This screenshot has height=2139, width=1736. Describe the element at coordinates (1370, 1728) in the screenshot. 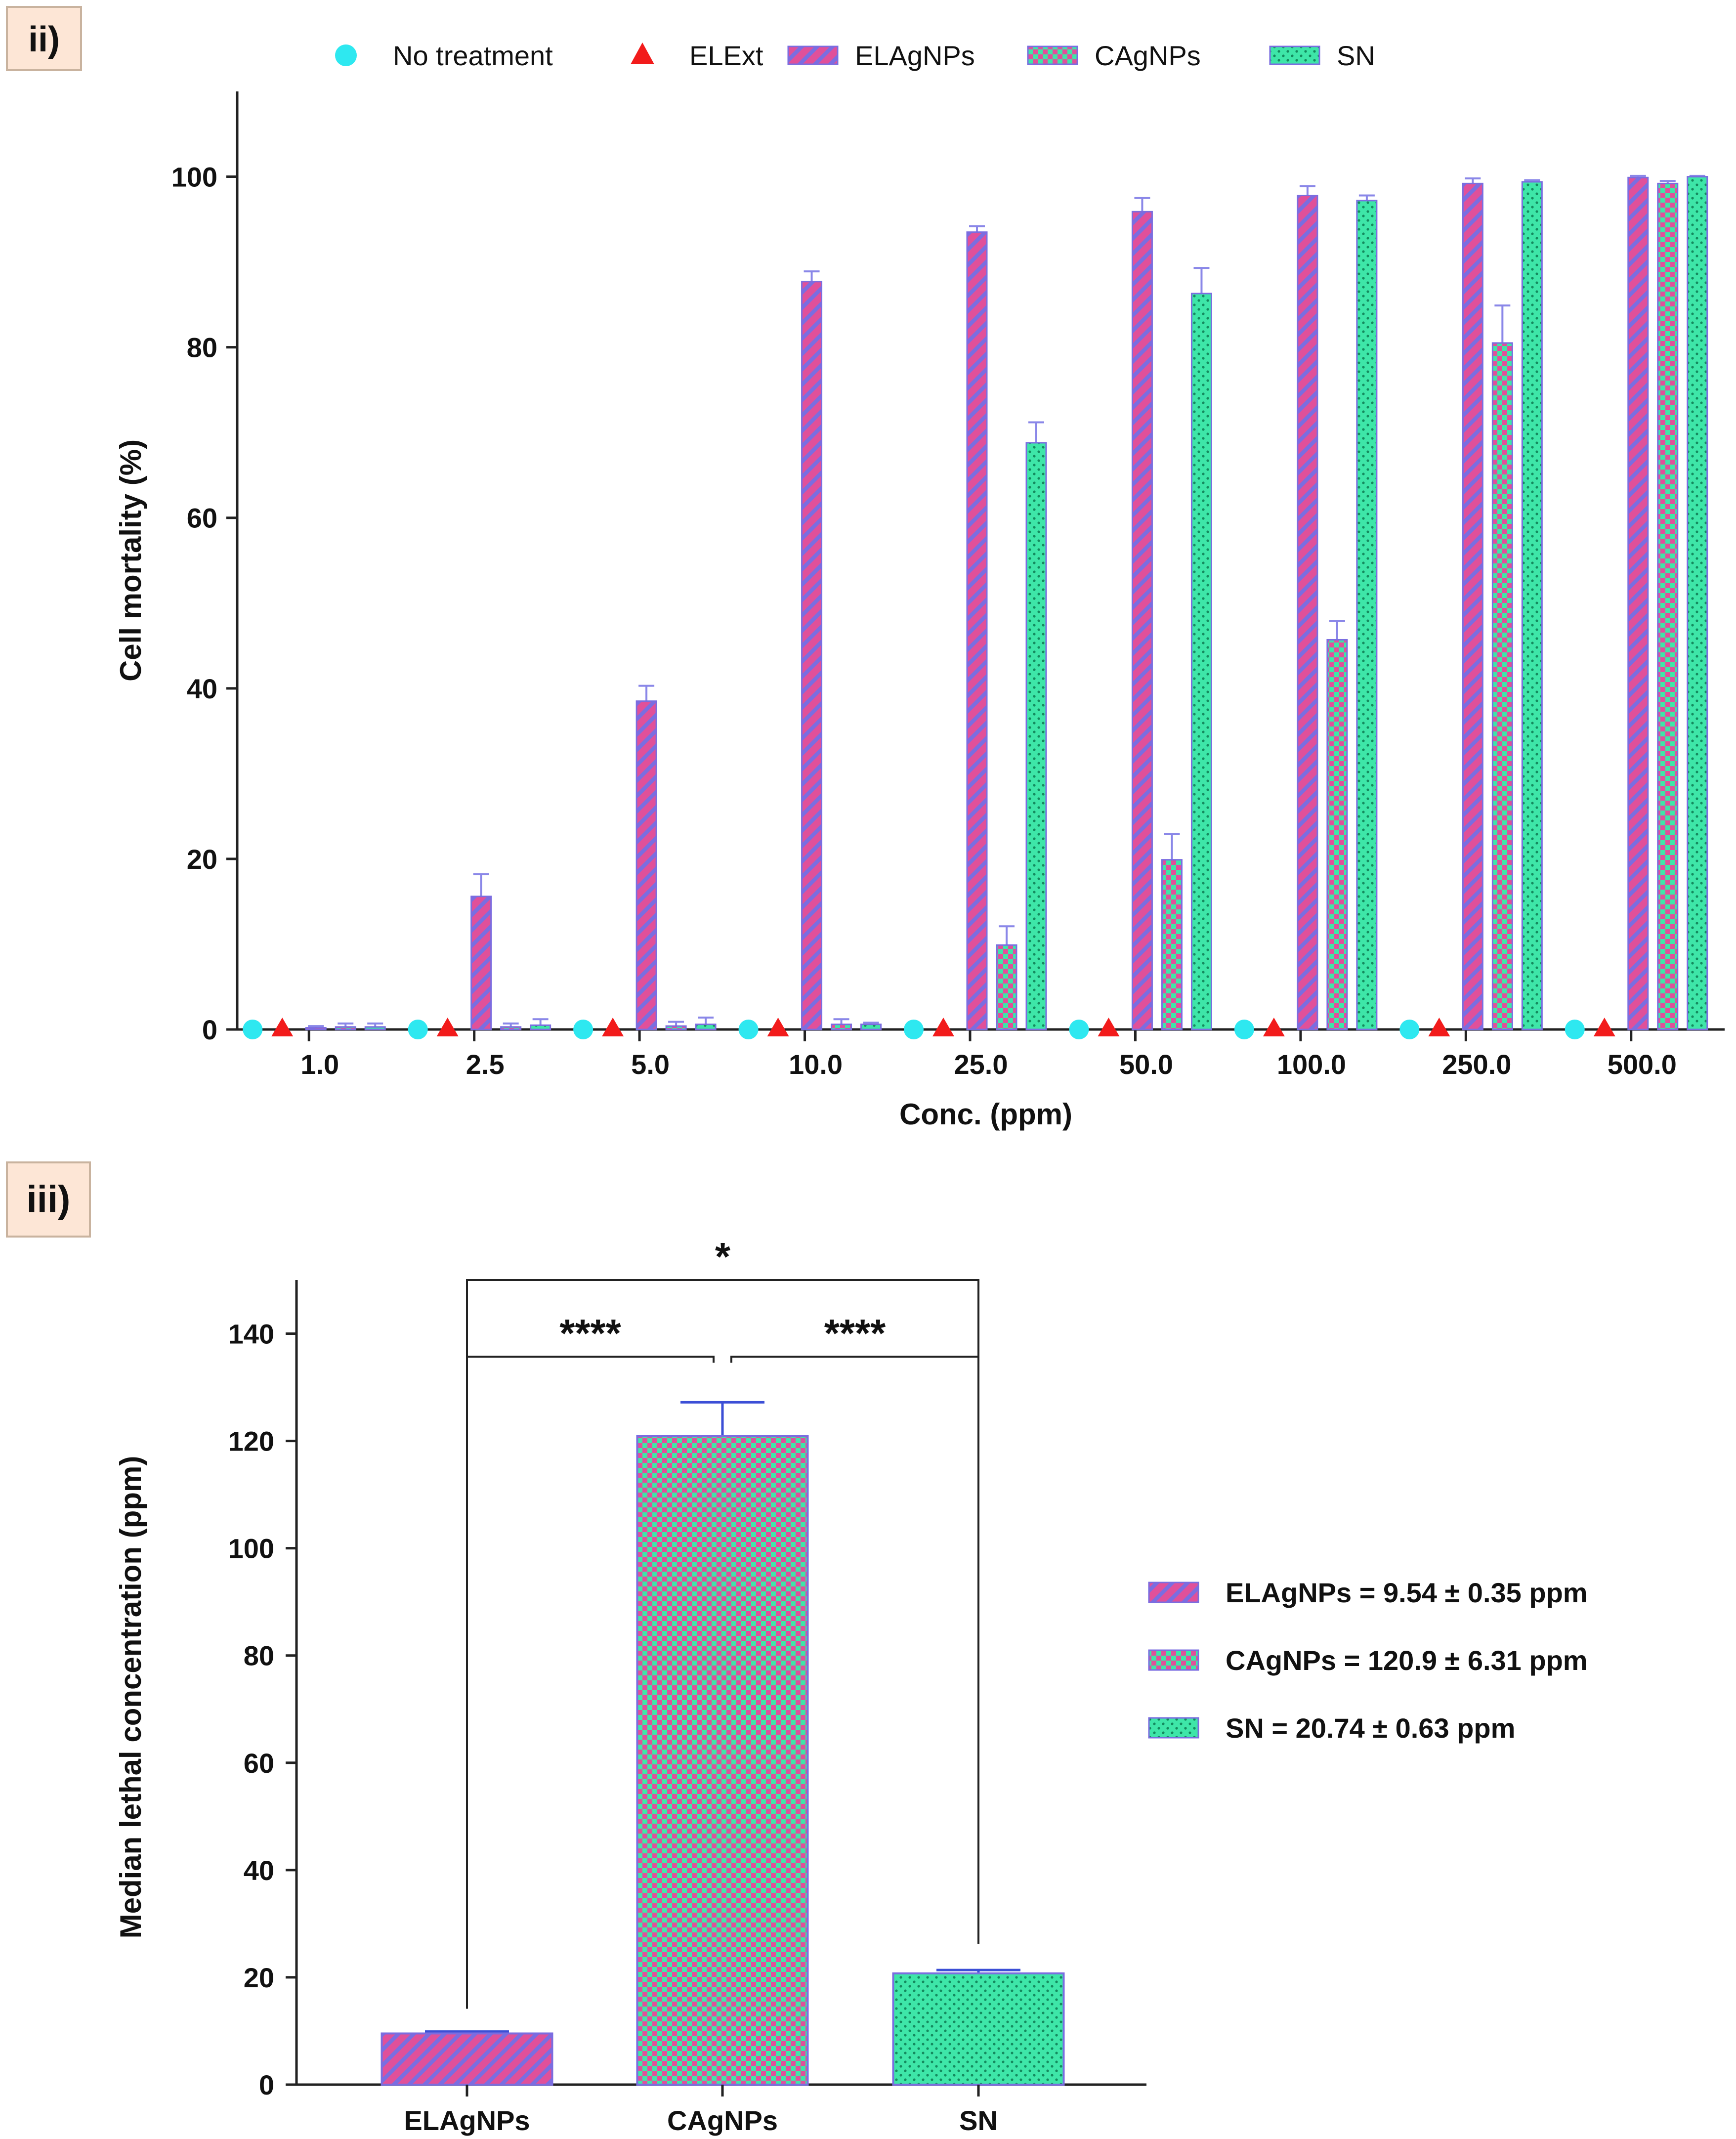

I see `legend-label: SN = 20.74 ± 0.63 ppm` at that location.